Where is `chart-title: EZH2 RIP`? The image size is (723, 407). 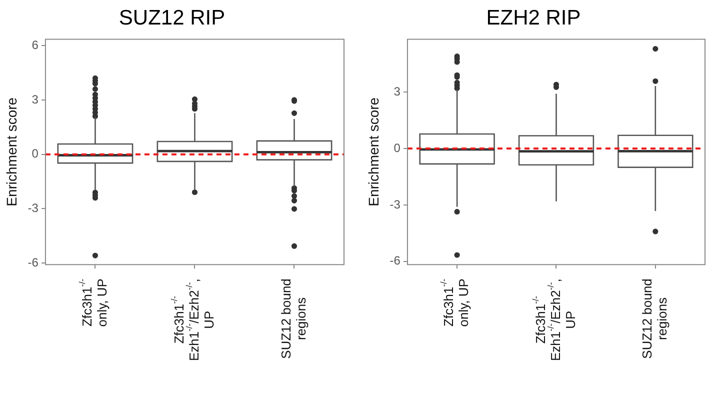
chart-title: EZH2 RIP is located at coordinates (533, 18).